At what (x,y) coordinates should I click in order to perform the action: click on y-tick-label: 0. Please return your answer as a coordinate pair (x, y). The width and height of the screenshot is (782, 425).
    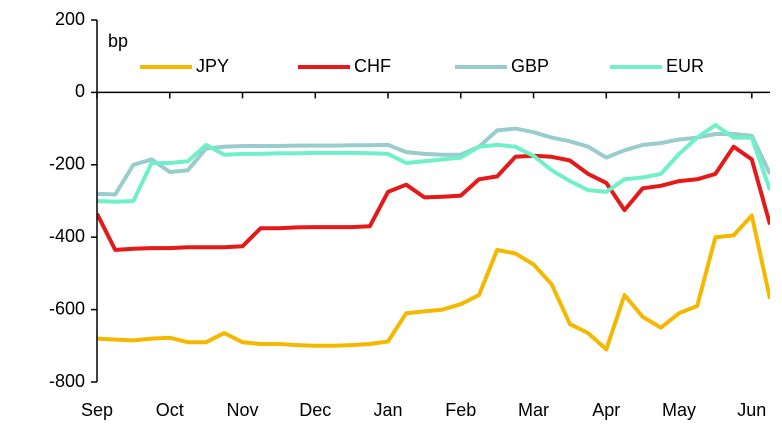
    Looking at the image, I should click on (80, 91).